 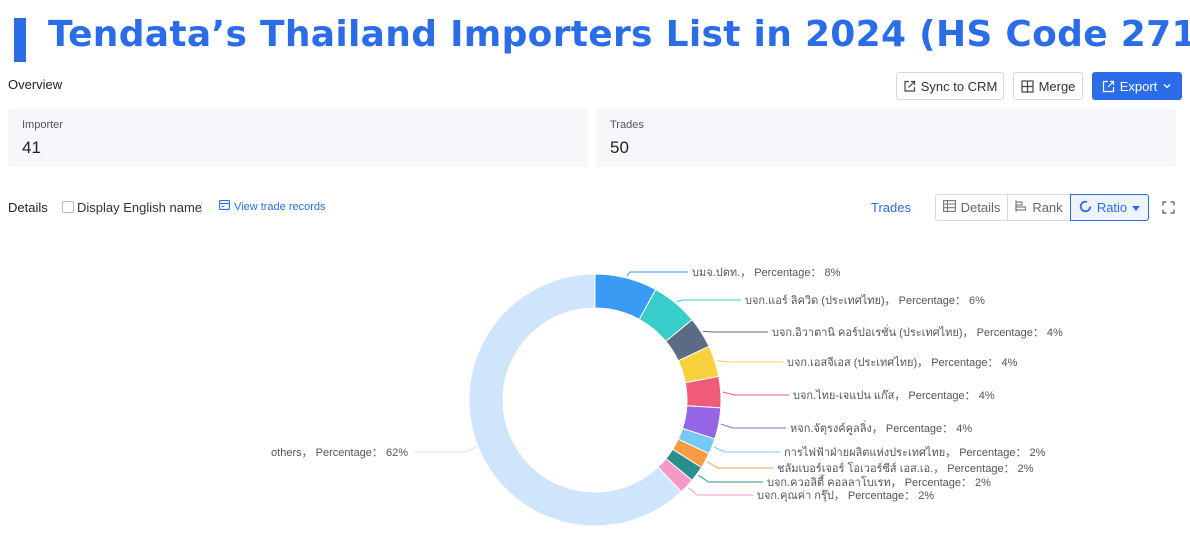 I want to click on view-details-button: Details, so click(x=971, y=207).